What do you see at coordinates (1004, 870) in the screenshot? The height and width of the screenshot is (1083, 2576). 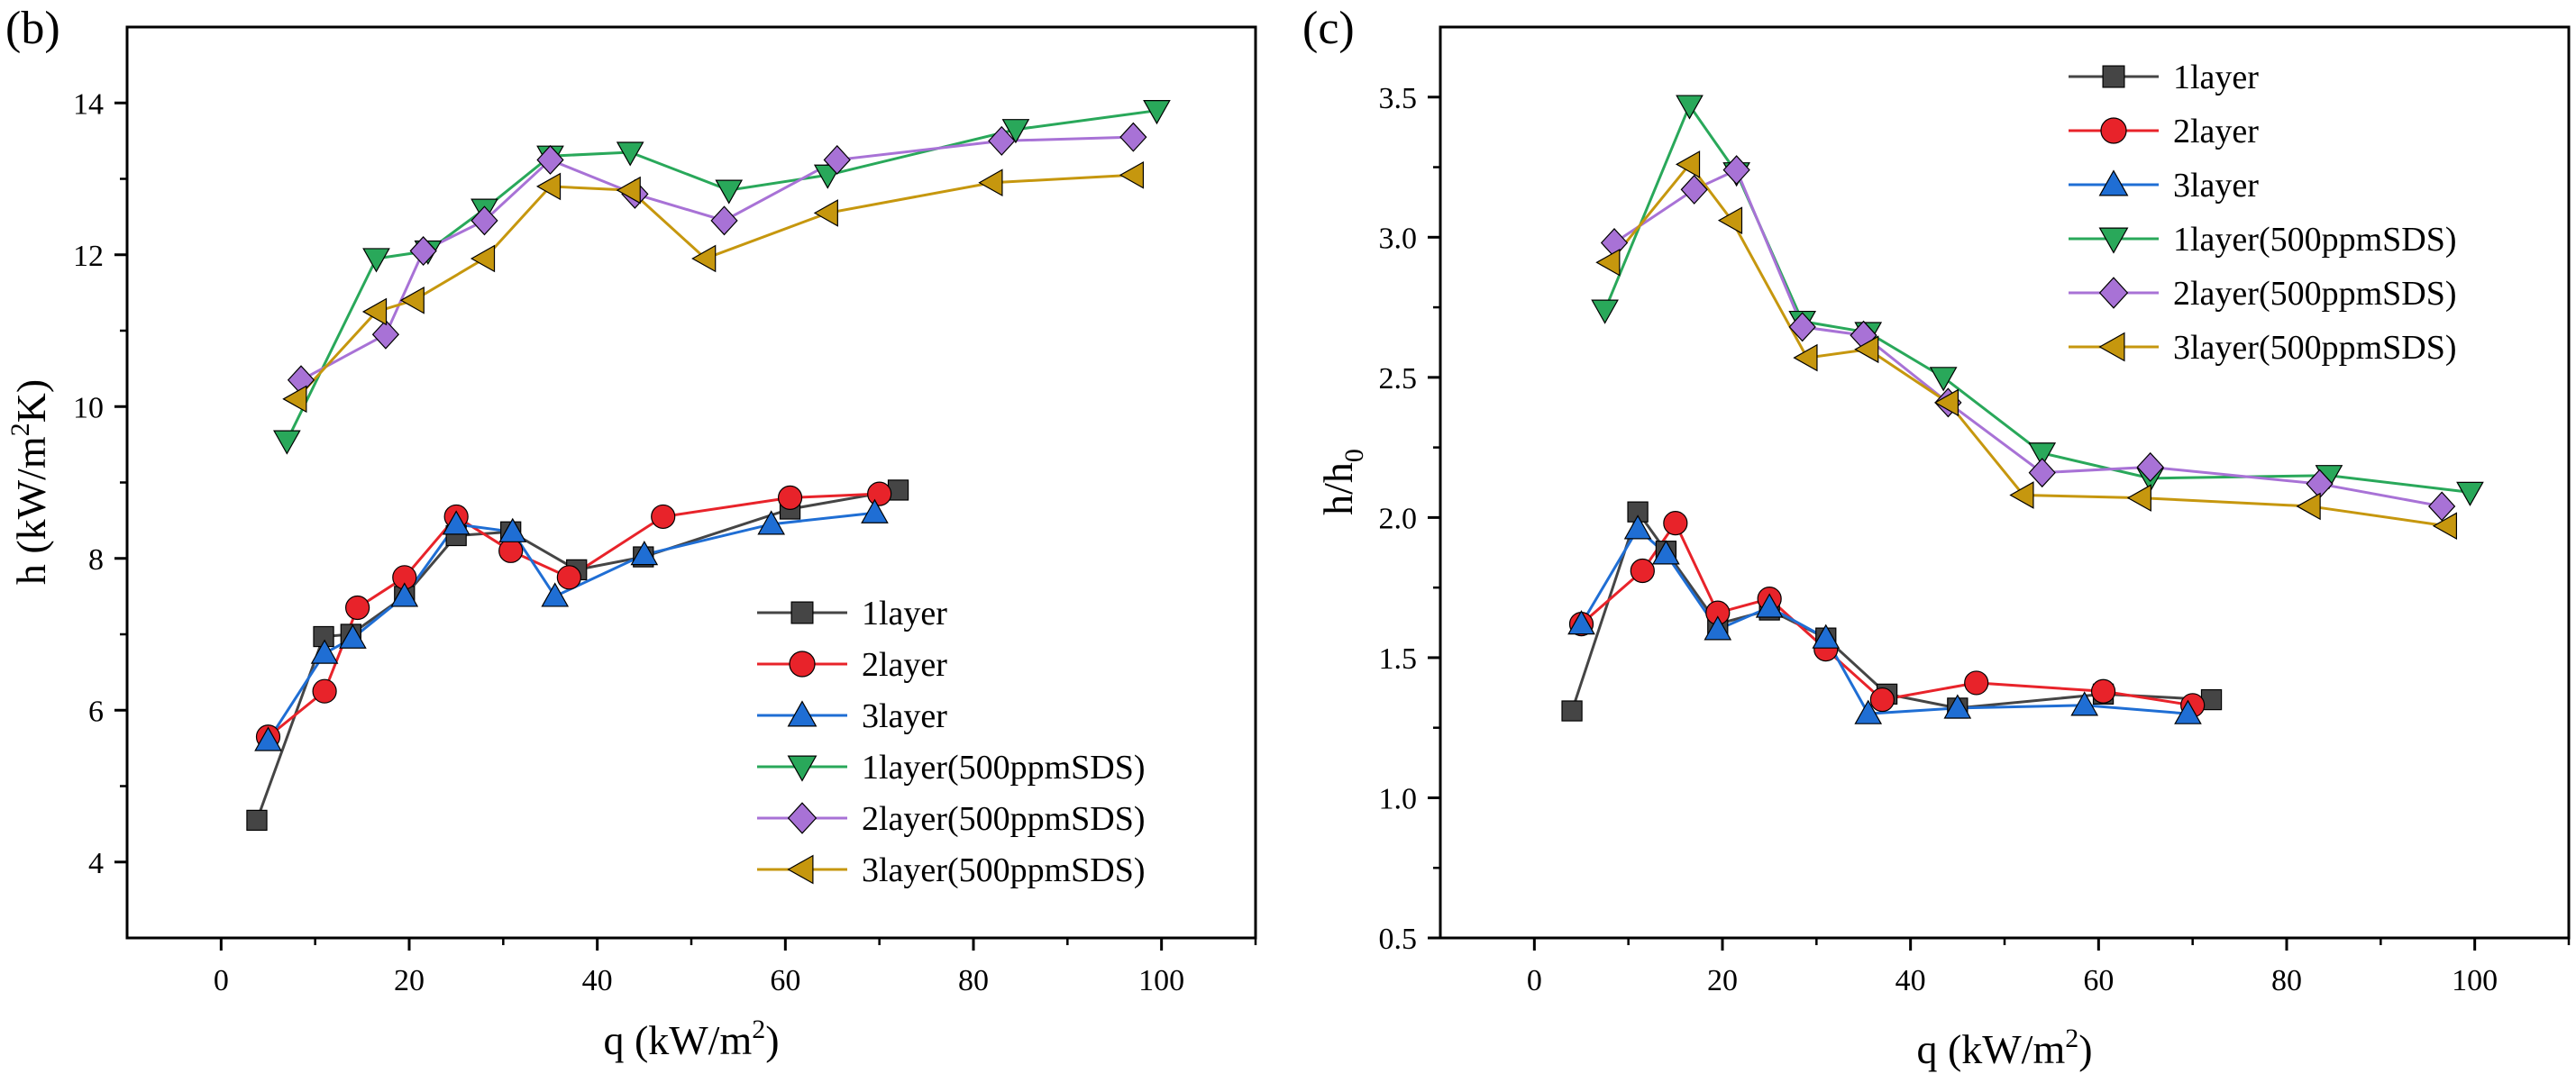 I see `chart-b-legend-label: 3layer(500ppmSDS)` at bounding box center [1004, 870].